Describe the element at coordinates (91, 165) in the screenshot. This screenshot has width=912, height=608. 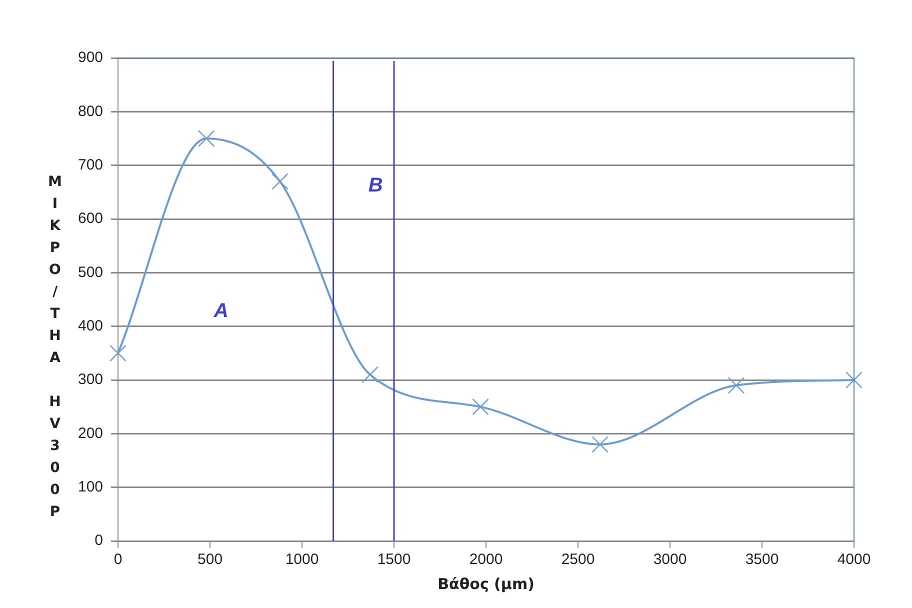
I see `y-tick-label: 700` at that location.